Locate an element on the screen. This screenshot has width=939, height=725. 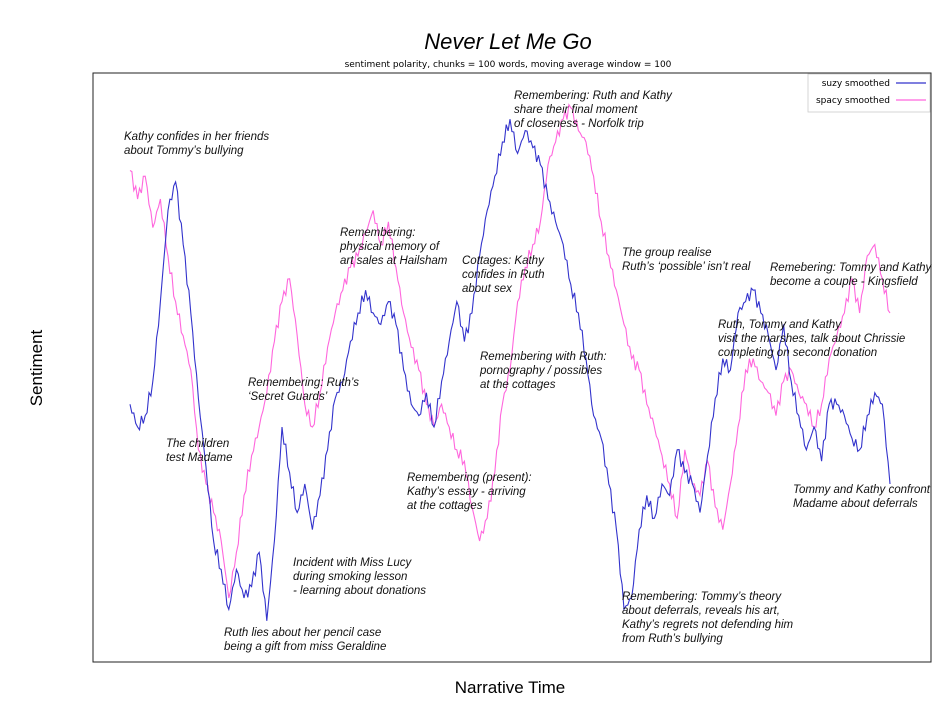
annotation-line: visit the marshes, talk about Chrissie is located at coordinates (811, 339).